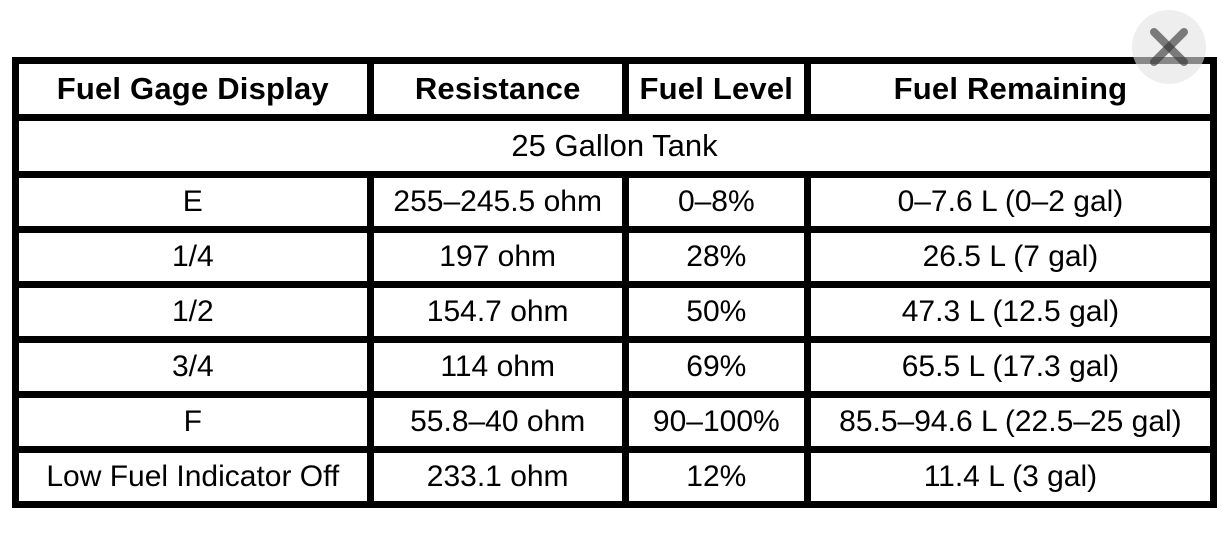 The width and height of the screenshot is (1229, 558). What do you see at coordinates (1010, 89) in the screenshot?
I see `column-header-fuel-remaining: Fuel Remaining` at bounding box center [1010, 89].